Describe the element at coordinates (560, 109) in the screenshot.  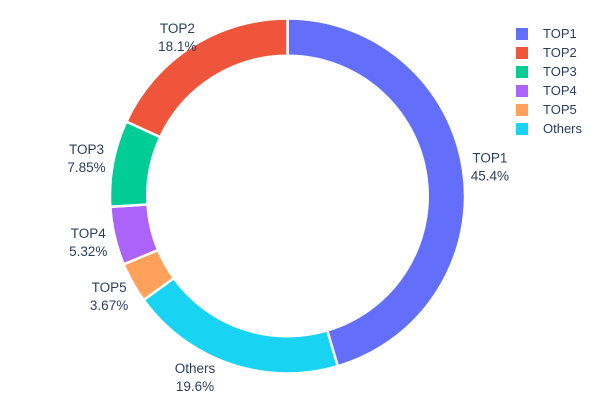
I see `legend-label: TOP5` at that location.